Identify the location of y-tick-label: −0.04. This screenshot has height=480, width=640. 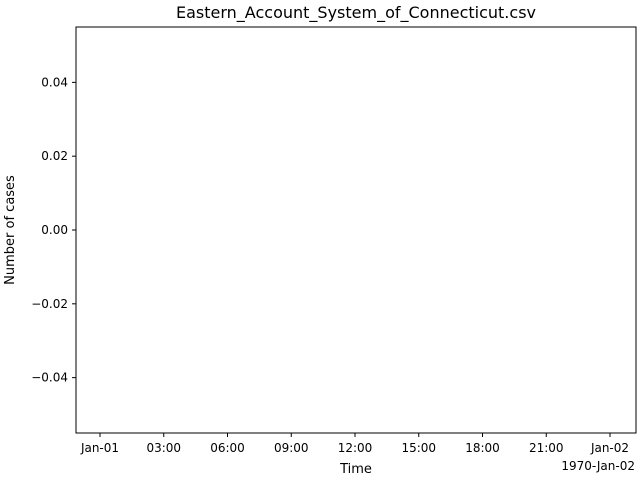
(49, 378).